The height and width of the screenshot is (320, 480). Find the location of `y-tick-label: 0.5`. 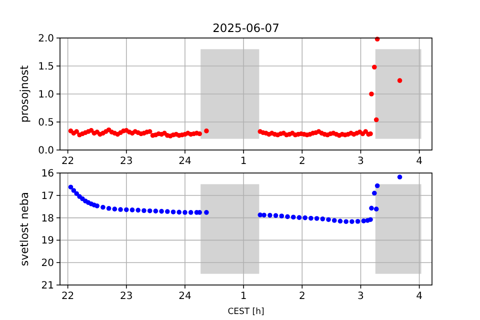

y-tick-label: 0.5 is located at coordinates (46, 123).